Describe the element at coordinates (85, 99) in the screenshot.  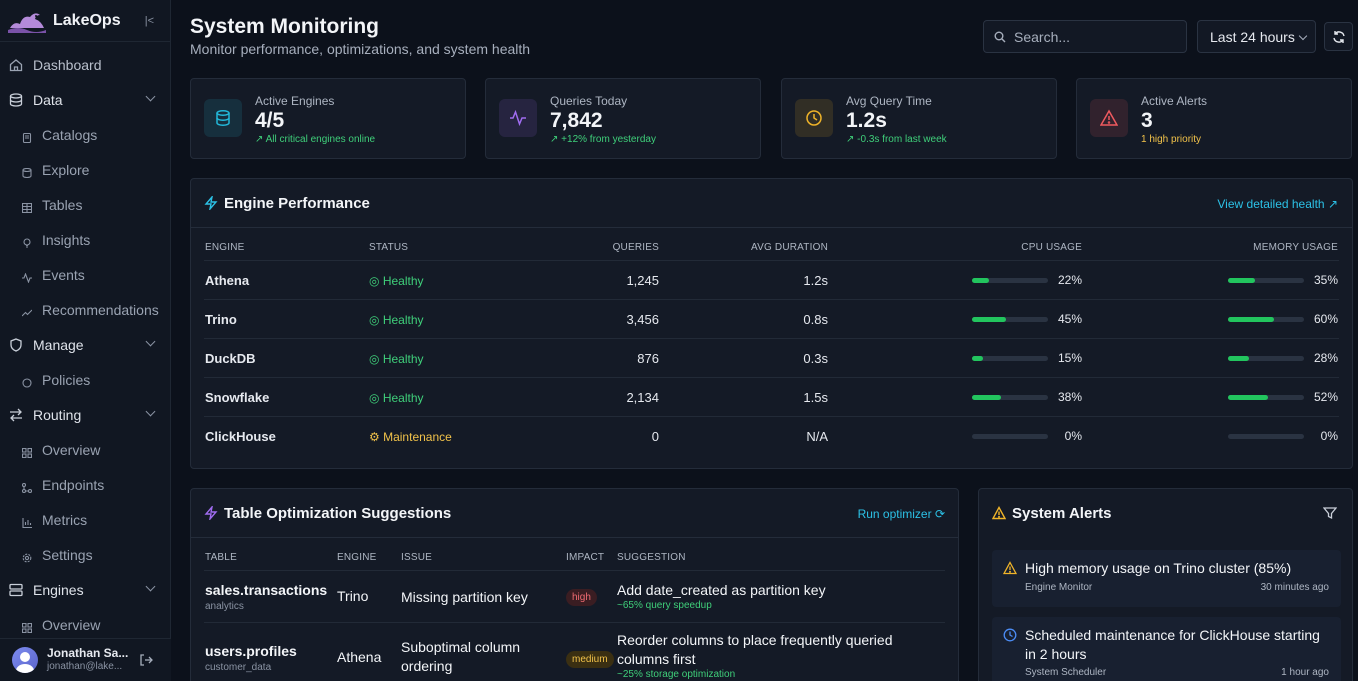
I see `sidebar-item-data: Data` at that location.